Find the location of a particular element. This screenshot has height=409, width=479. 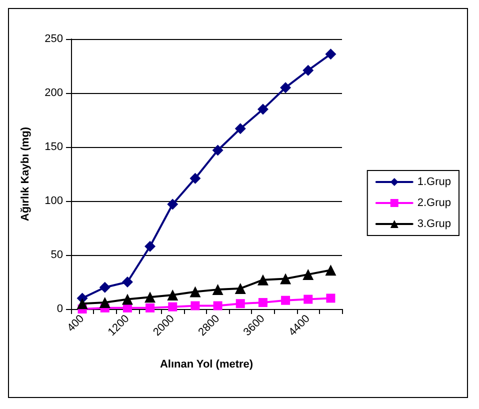

y-tick-label: 250 is located at coordinates (53, 39).